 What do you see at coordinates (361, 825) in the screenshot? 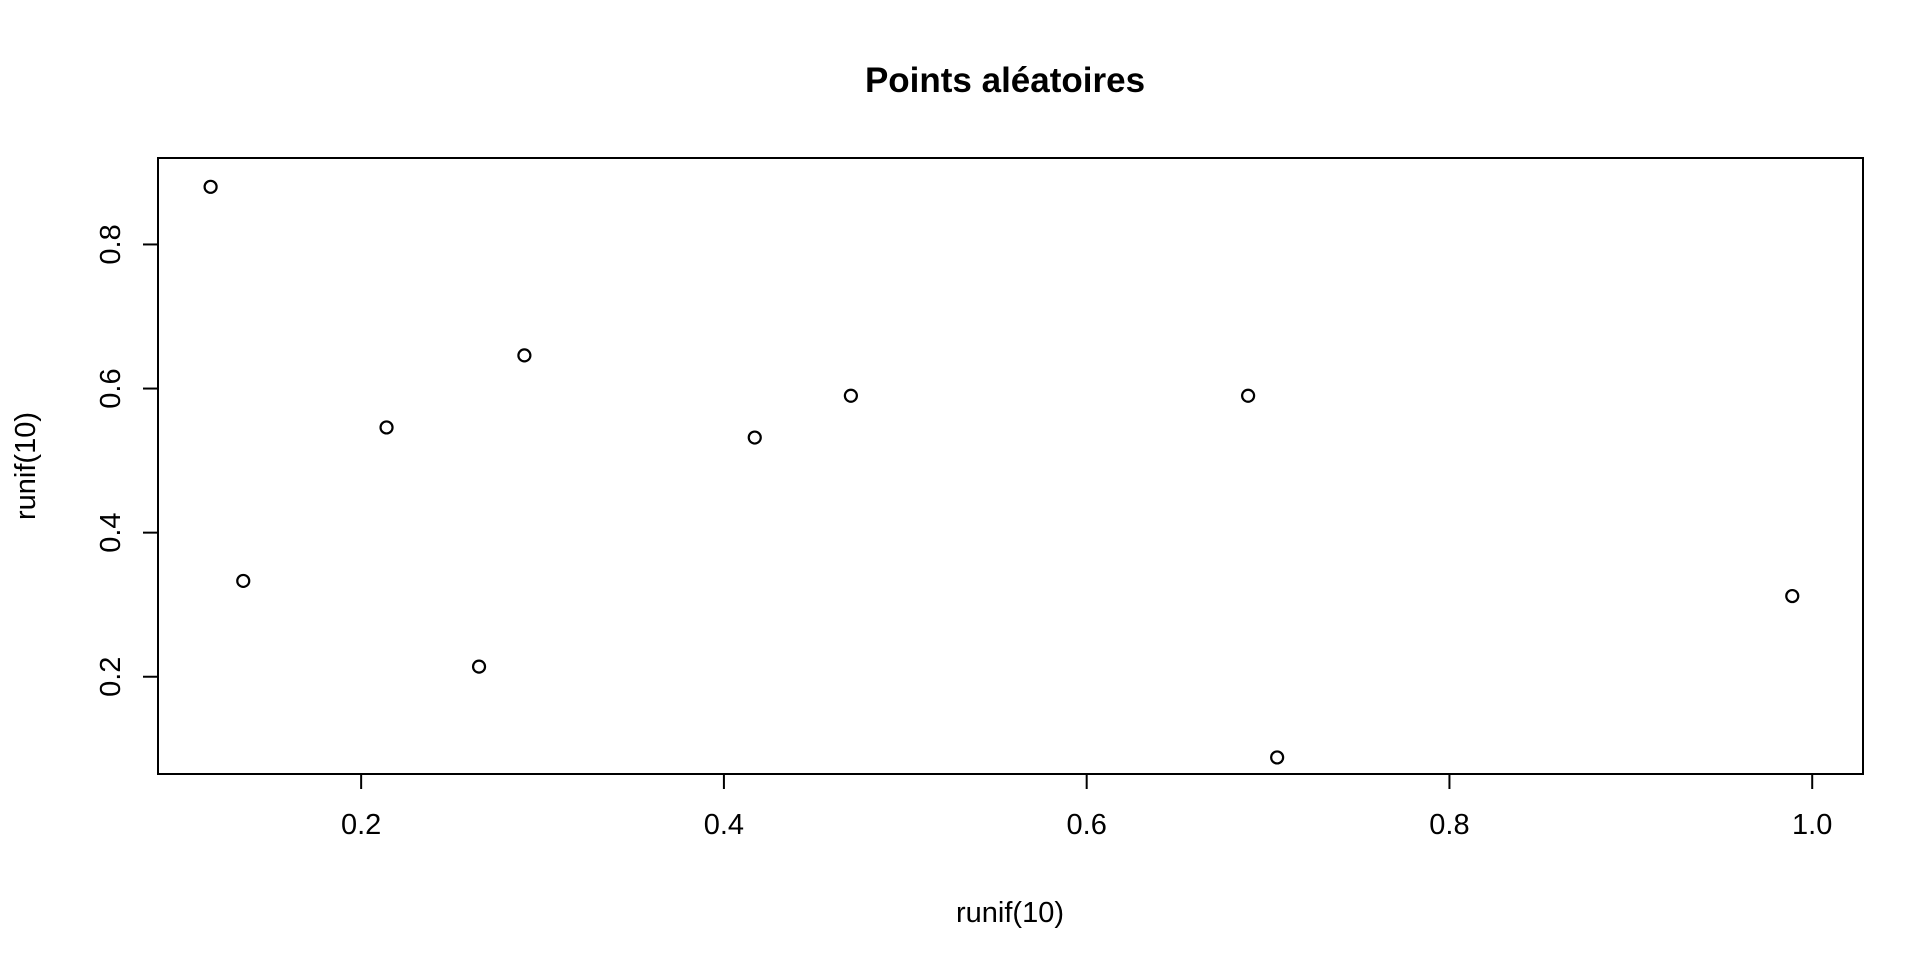
I see `x-tick-label: 0.2` at bounding box center [361, 825].